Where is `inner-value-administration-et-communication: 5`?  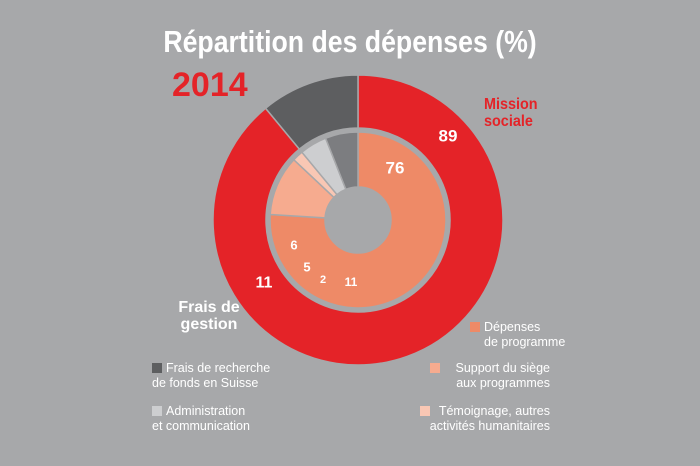 inner-value-administration-et-communication: 5 is located at coordinates (306, 267).